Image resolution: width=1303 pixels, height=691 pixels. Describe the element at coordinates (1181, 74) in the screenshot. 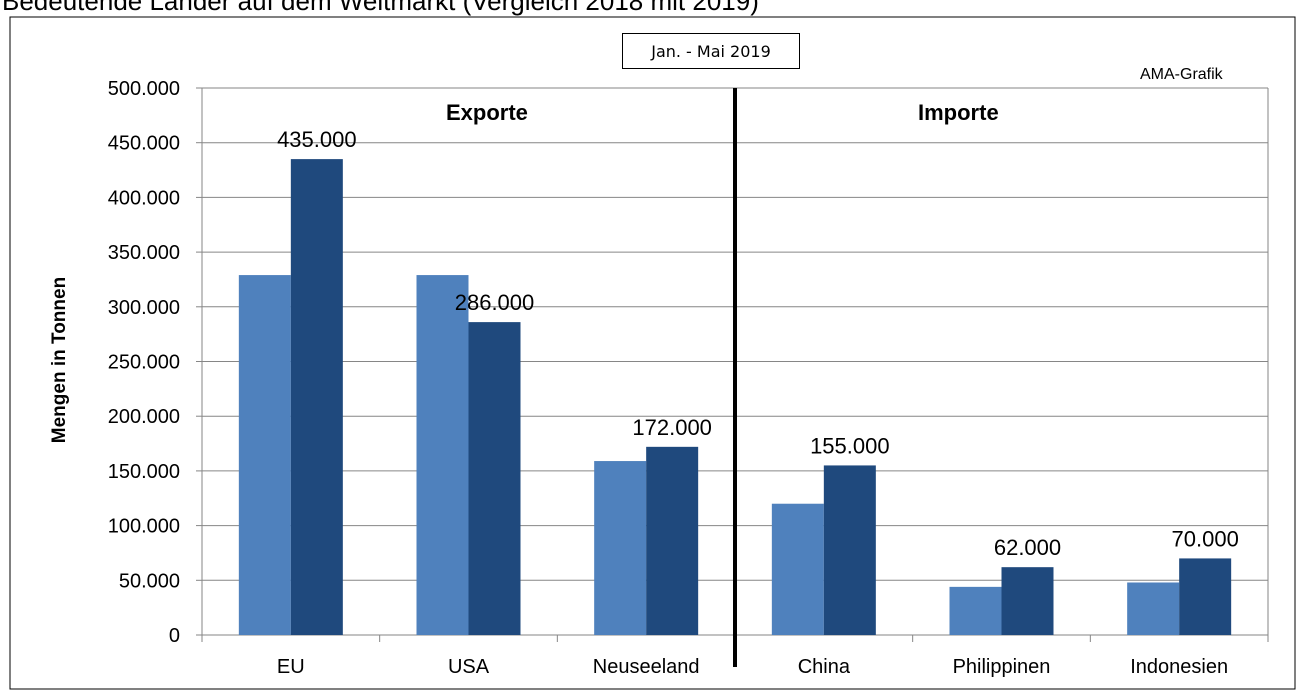

I see `source-label: AMA-Grafik` at that location.